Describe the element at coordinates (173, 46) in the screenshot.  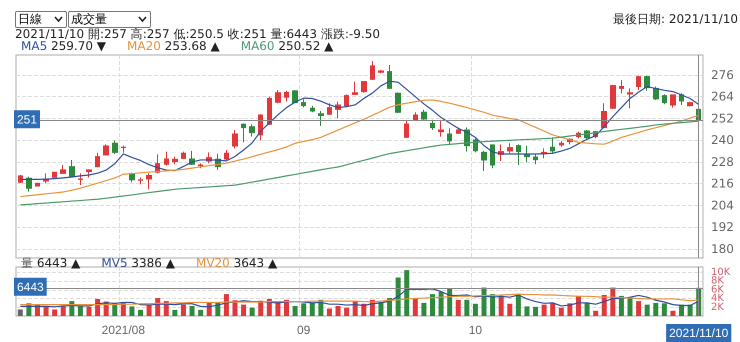
I see `text: MA20 253.68 ▲` at that location.